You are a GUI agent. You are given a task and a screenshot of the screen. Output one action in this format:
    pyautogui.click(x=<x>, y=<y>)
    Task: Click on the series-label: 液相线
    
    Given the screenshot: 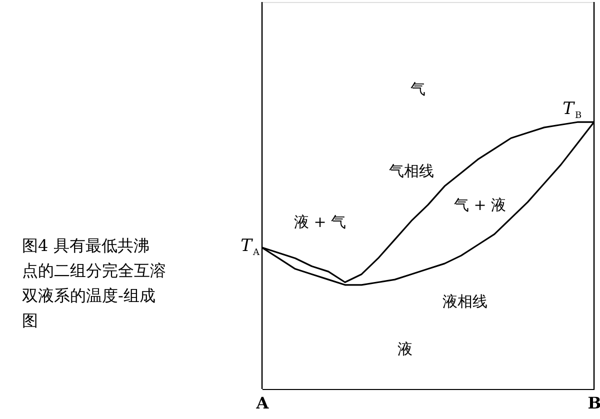 What is the action you would take?
    pyautogui.click(x=465, y=301)
    